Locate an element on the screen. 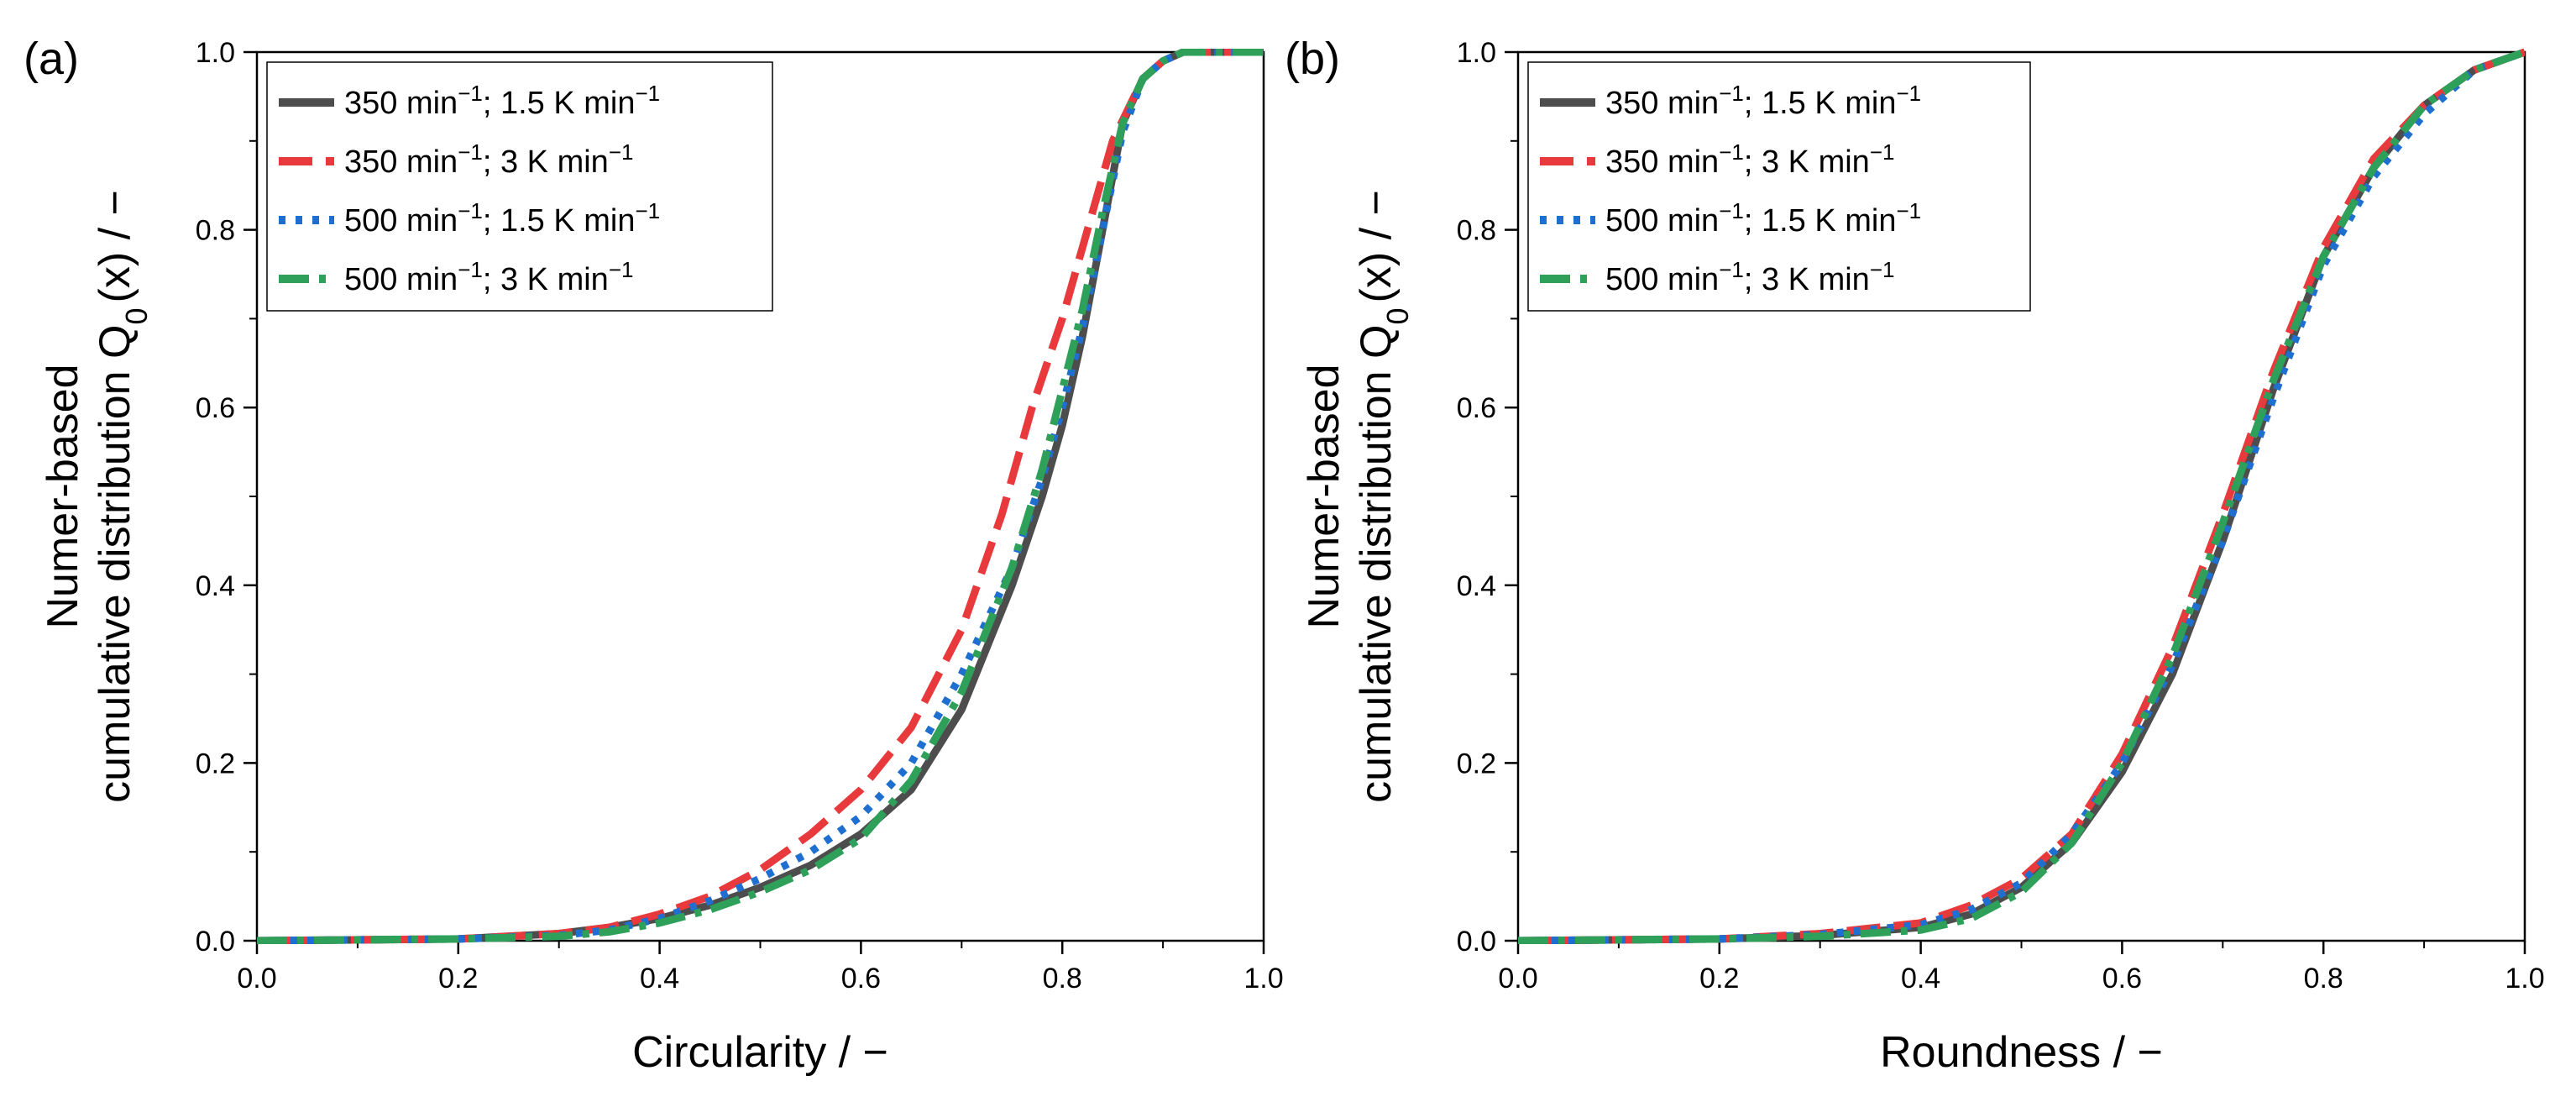 Image resolution: width=2576 pixels, height=1102 pixels. panel-label: (a) is located at coordinates (51, 59).